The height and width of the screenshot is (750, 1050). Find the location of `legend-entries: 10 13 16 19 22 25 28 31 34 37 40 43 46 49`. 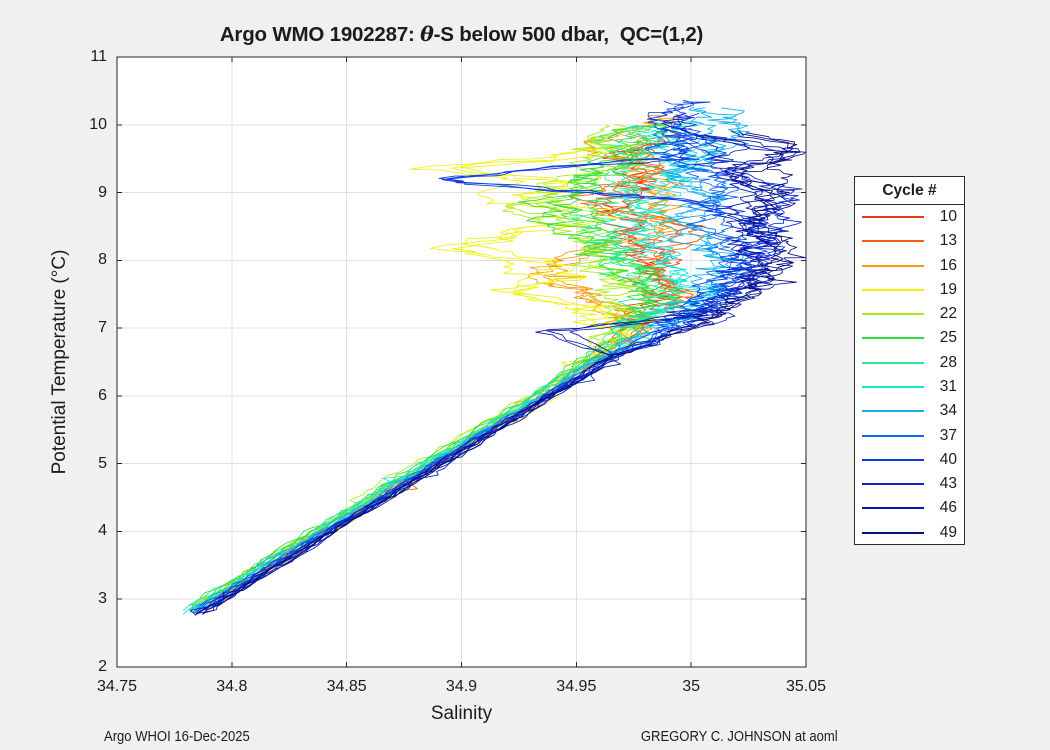

legend-entries: 10 13 16 19 22 25 28 31 34 37 40 43 46 49 is located at coordinates (909, 375).